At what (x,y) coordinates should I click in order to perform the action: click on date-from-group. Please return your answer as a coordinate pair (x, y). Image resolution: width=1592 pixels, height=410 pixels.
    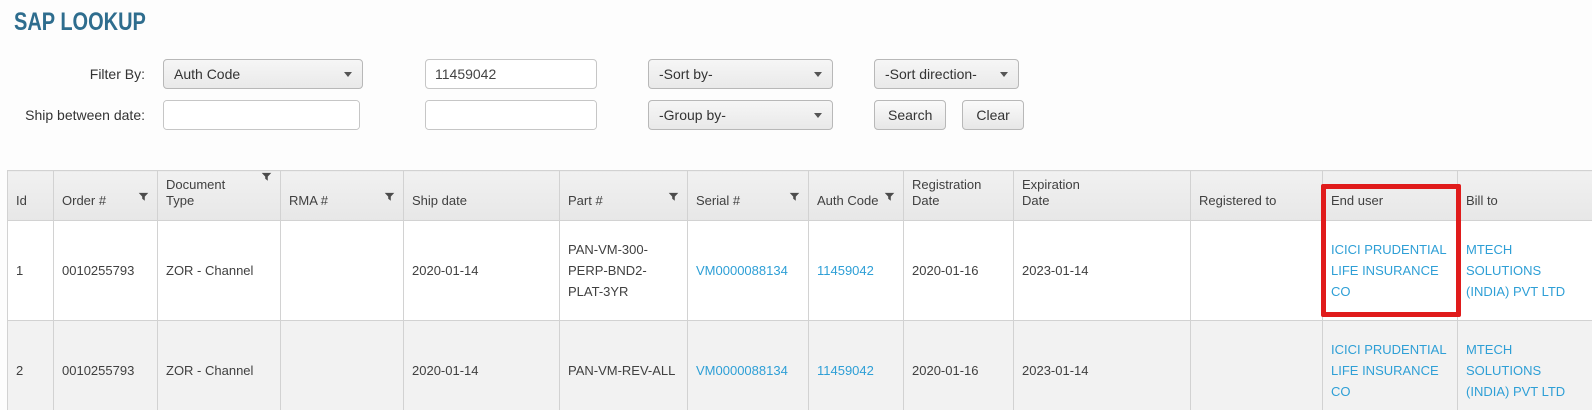
    Looking at the image, I should click on (261, 115).